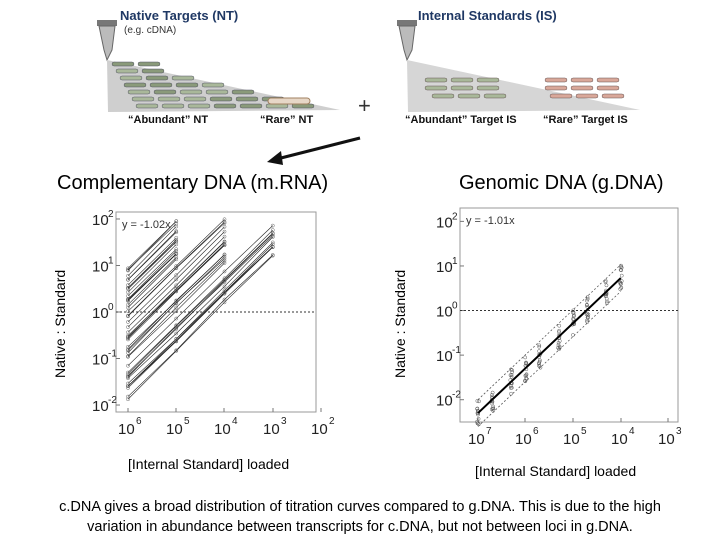  What do you see at coordinates (456, 350) in the screenshot?
I see `y-tick-exponent: -1` at bounding box center [456, 350].